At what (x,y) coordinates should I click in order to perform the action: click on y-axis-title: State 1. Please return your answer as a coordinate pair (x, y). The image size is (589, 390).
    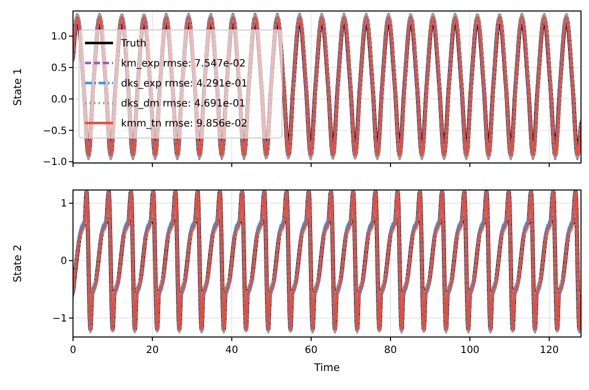
    Looking at the image, I should click on (18, 87).